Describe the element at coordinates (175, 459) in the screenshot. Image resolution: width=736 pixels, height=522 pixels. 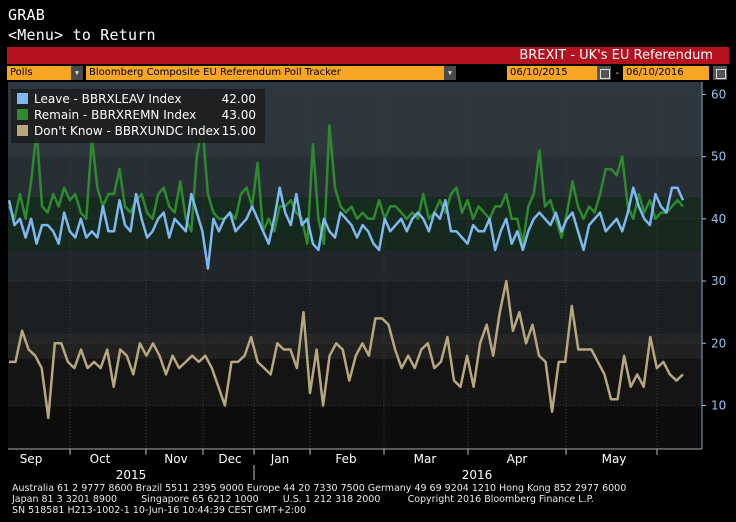
I see `x-tick-label: Nov` at that location.